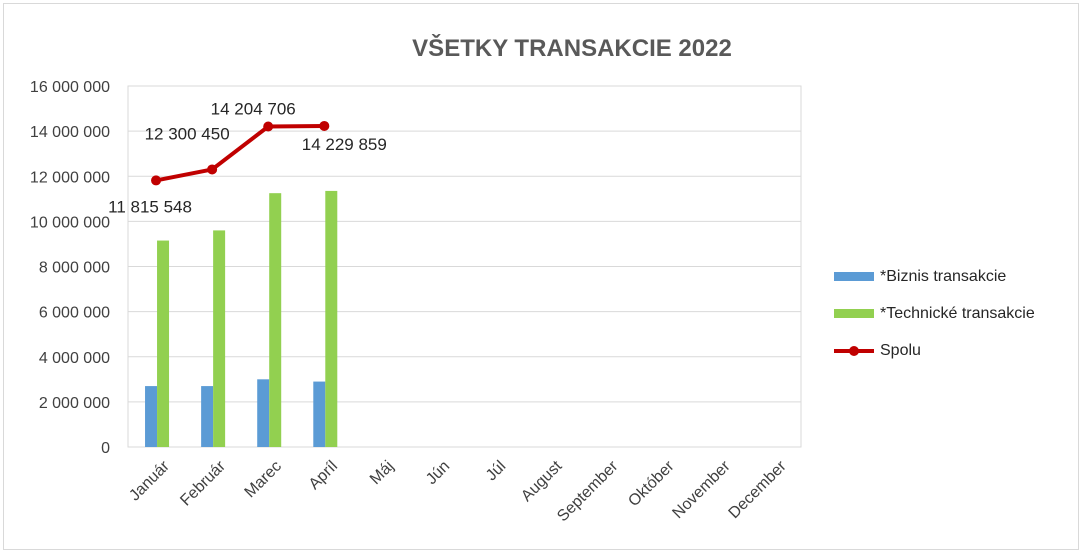 This screenshot has width=1084, height=555. I want to click on legend-label-biznis: *Biznis transakcie, so click(943, 276).